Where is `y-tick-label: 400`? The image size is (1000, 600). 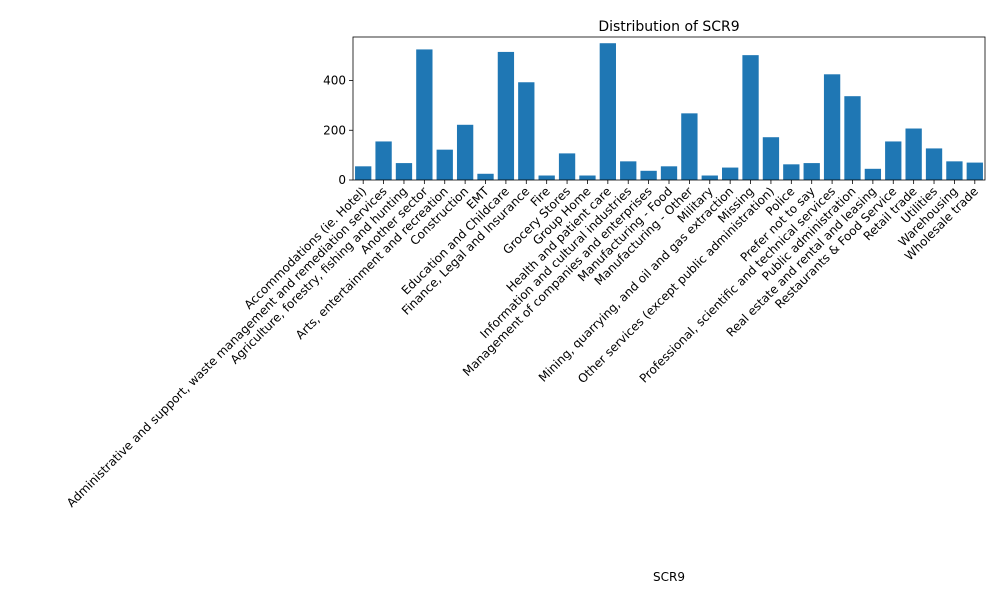
y-tick-label: 400 is located at coordinates (334, 81).